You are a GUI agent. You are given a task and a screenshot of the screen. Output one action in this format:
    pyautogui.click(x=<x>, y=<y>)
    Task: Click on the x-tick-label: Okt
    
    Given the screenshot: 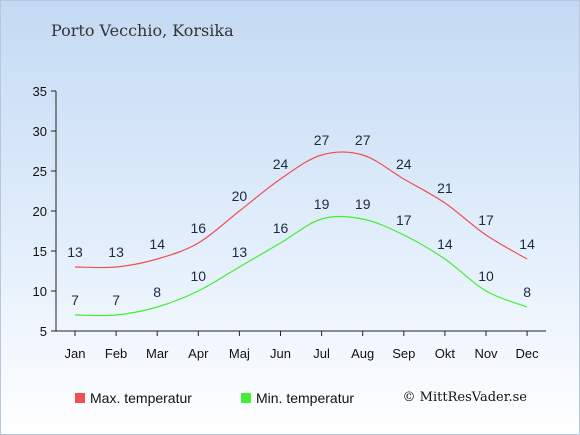 What is the action you would take?
    pyautogui.click(x=445, y=353)
    